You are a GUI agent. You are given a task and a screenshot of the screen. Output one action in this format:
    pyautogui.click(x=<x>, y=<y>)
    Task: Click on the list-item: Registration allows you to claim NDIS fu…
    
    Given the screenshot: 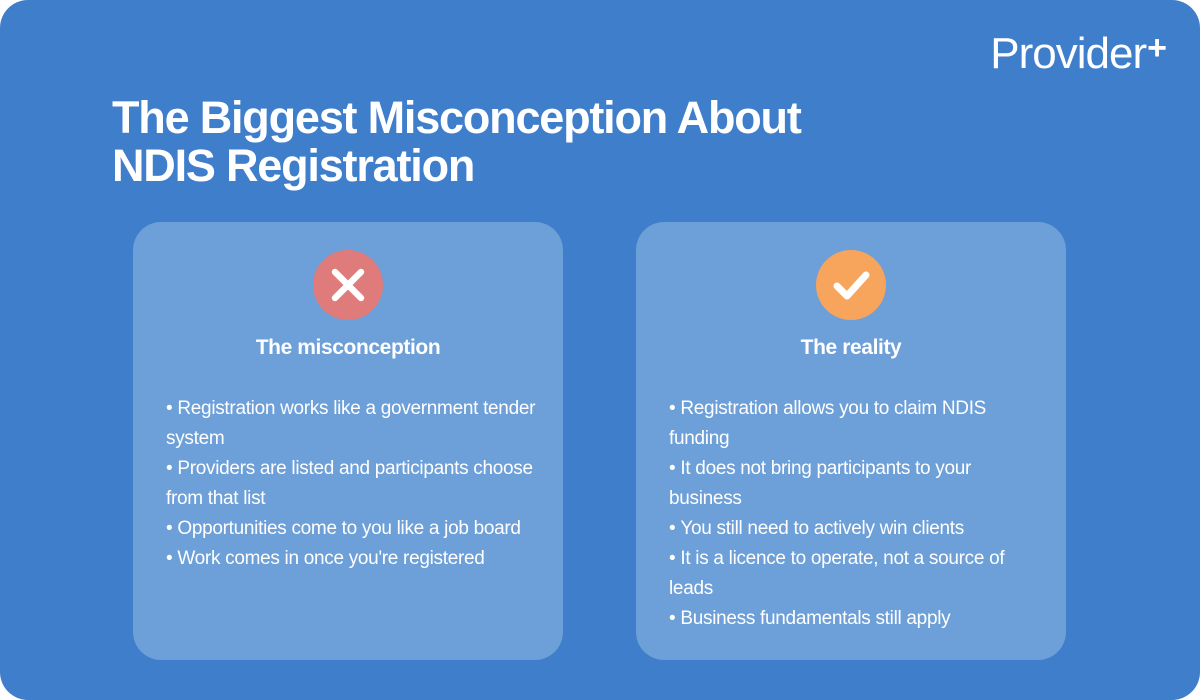 What is the action you would take?
    pyautogui.click(x=855, y=424)
    